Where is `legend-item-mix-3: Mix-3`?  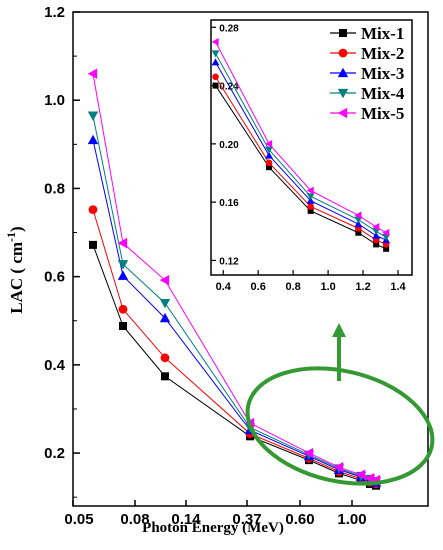
legend-item-mix-3: Mix-3 is located at coordinates (367, 73).